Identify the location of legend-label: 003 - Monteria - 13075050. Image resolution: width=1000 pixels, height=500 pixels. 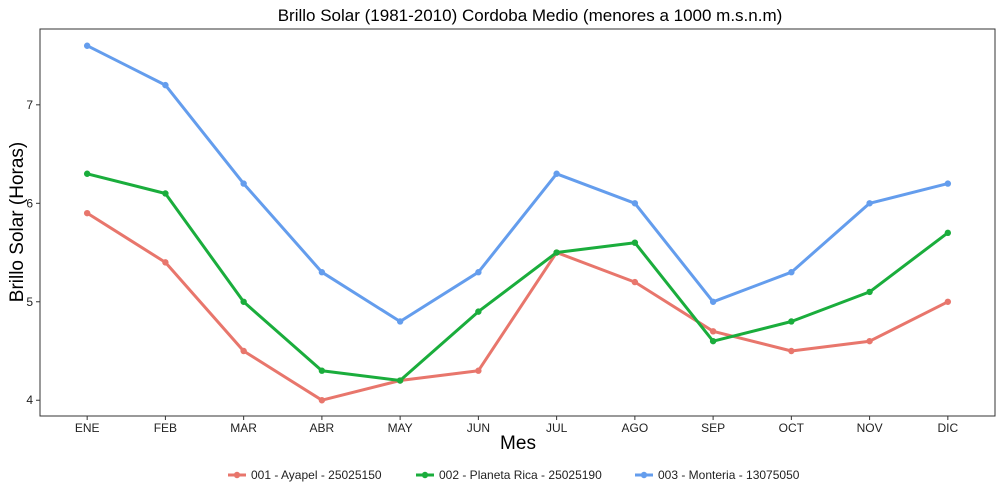
(729, 475).